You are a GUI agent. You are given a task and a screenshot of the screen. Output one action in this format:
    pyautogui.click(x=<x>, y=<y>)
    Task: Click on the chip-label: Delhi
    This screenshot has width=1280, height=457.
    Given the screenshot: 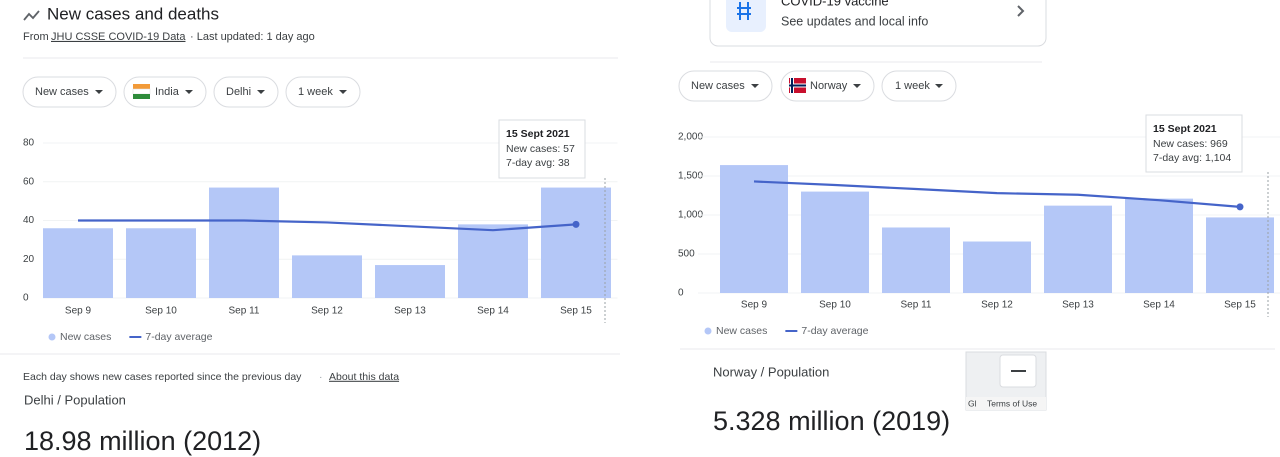 What is the action you would take?
    pyautogui.click(x=238, y=92)
    